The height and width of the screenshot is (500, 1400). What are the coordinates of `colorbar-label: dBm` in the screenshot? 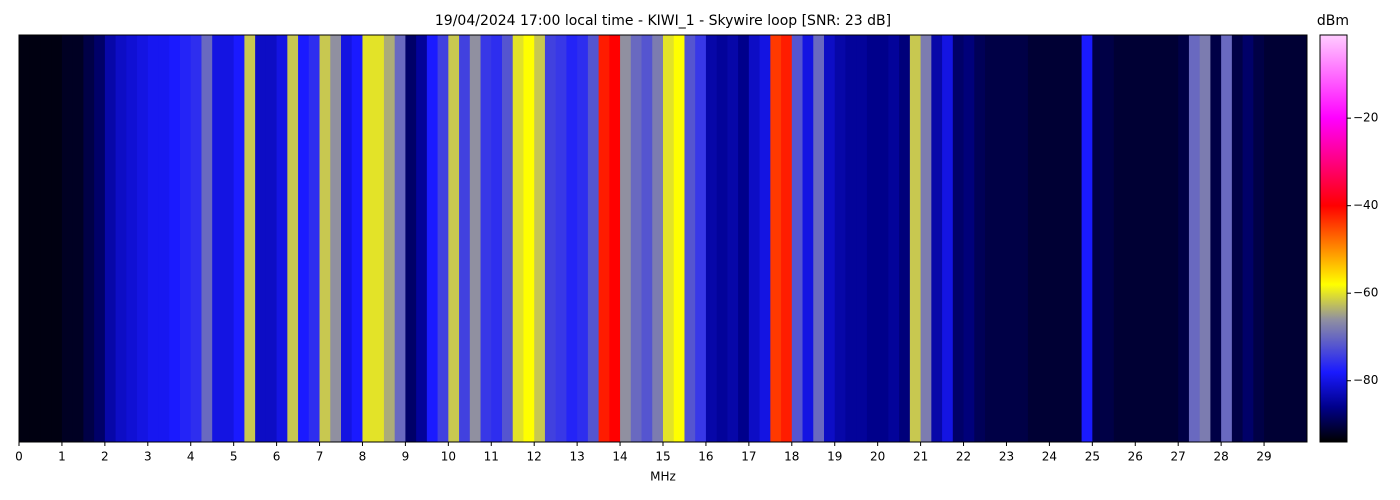 It's located at (1333, 21).